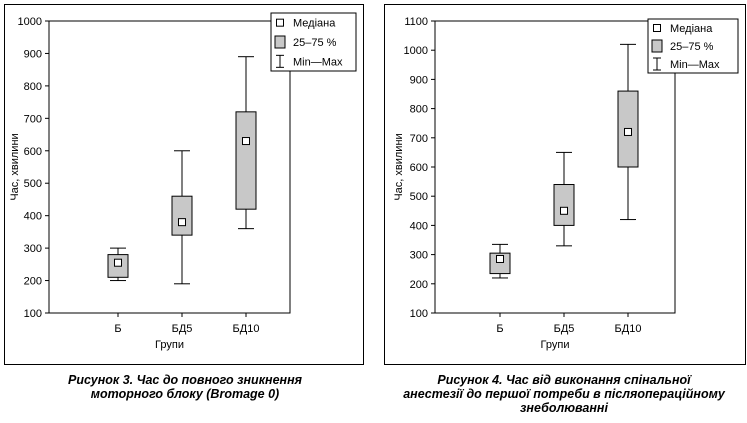  I want to click on chart-3-y-tick-label: 100, so click(33, 314).